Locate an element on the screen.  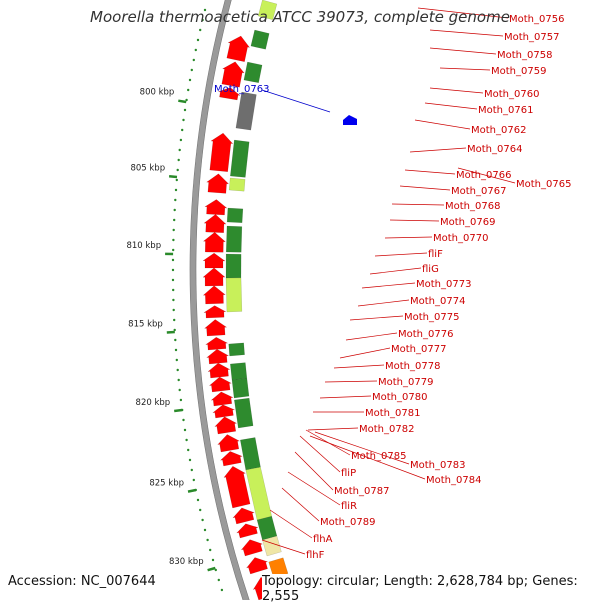
gene-label: Moth_0779 is located at coordinates (405, 382).